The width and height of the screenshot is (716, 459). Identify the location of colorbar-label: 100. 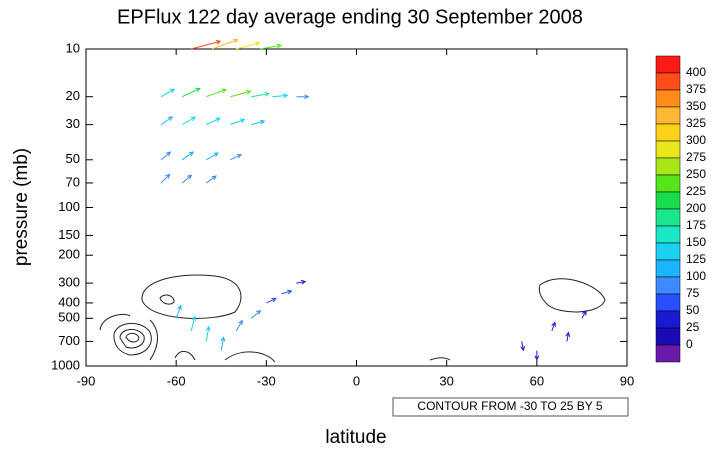
(696, 276).